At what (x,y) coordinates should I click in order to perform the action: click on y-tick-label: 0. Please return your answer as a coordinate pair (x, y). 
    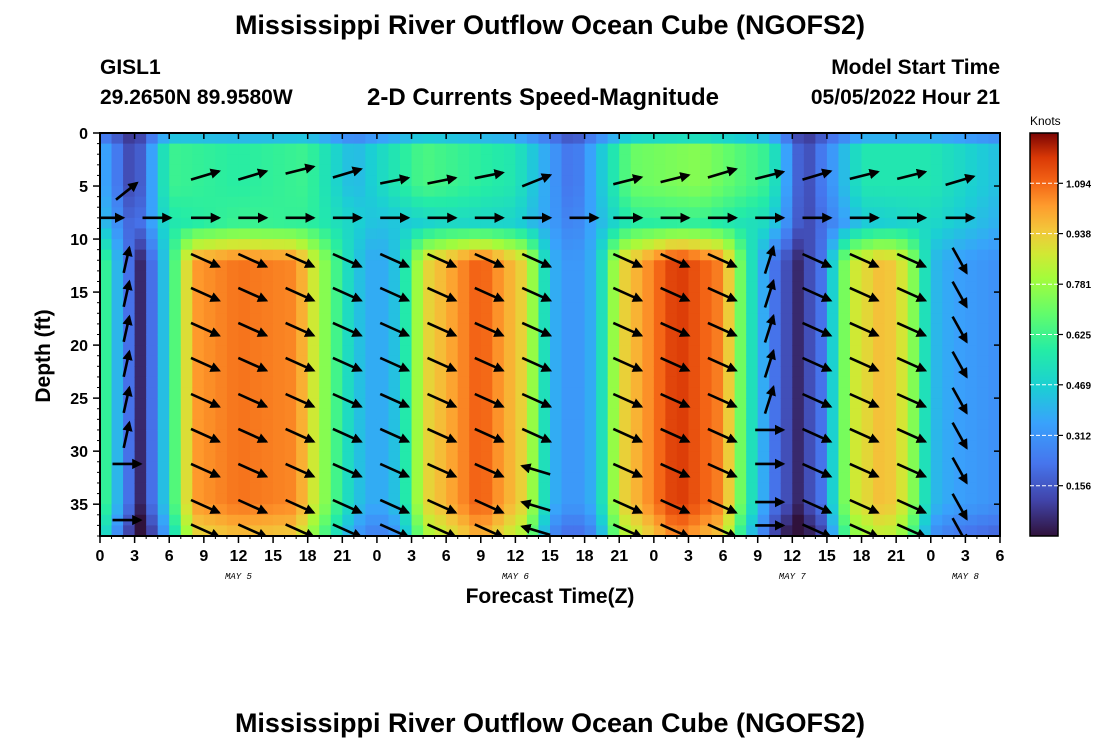
    Looking at the image, I should click on (83, 134).